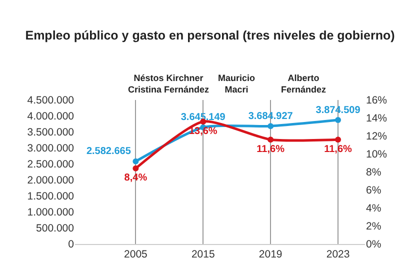  Describe the element at coordinates (374, 226) in the screenshot. I see `y2-tick-label: 2%` at that location.